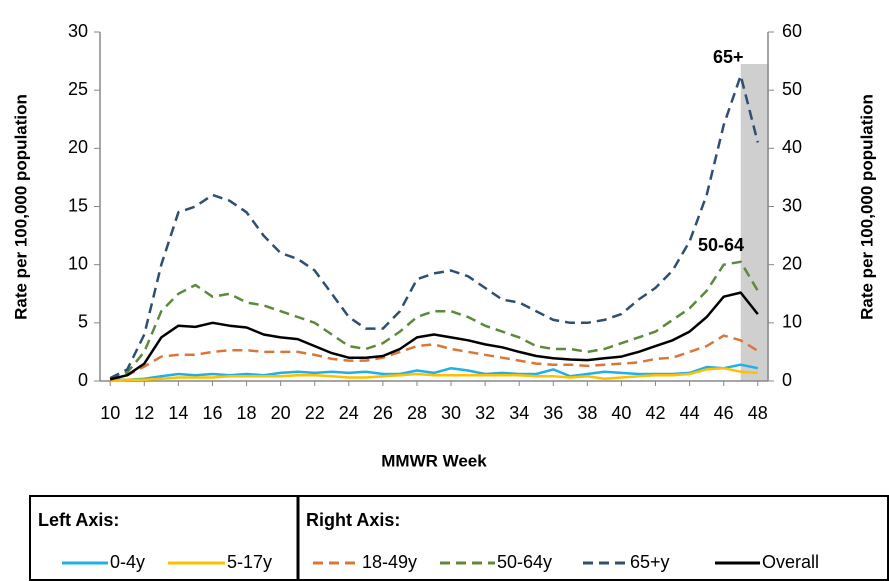 This screenshot has width=889, height=581. What do you see at coordinates (417, 413) in the screenshot?
I see `x-tick-label: 28` at bounding box center [417, 413].